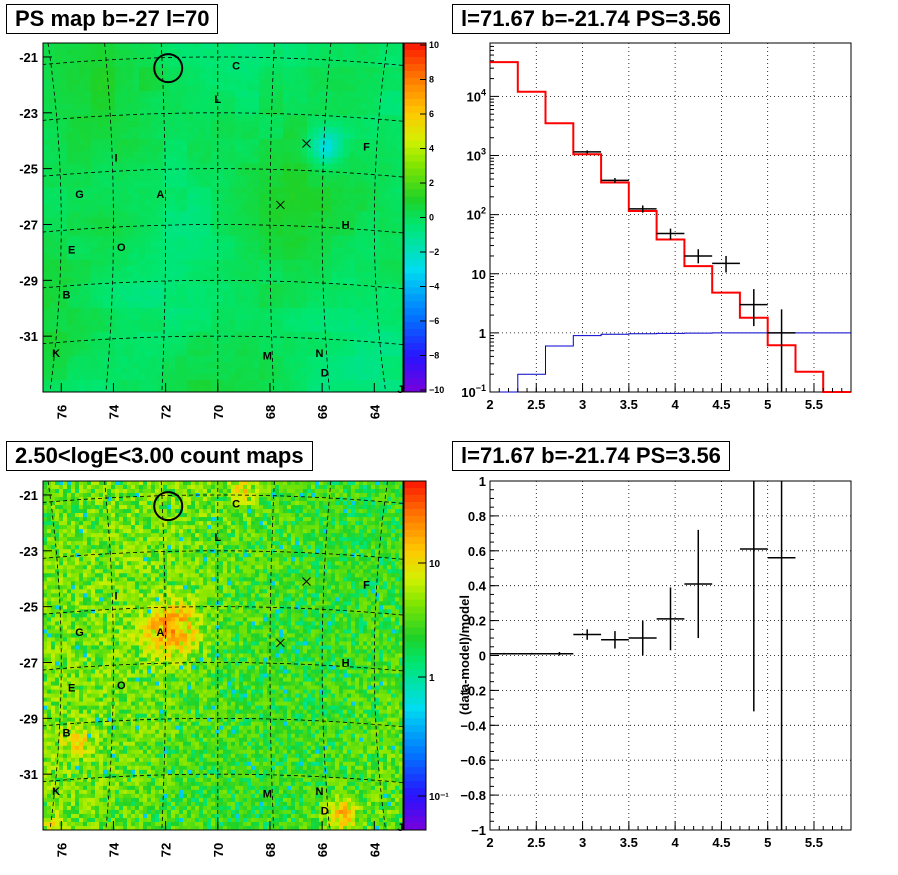 This screenshot has width=898, height=875. I want to click on source-label-l: L, so click(217, 100).